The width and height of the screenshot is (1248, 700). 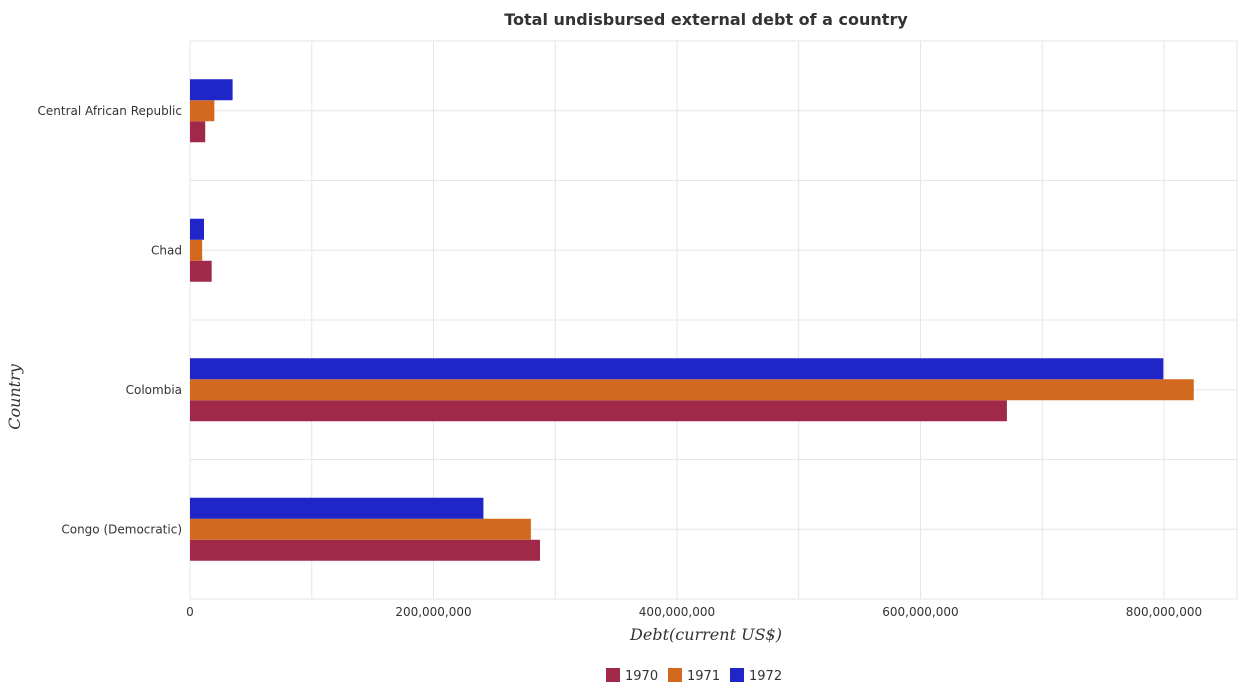 I want to click on legend-label-1971: 1971, so click(x=703, y=676).